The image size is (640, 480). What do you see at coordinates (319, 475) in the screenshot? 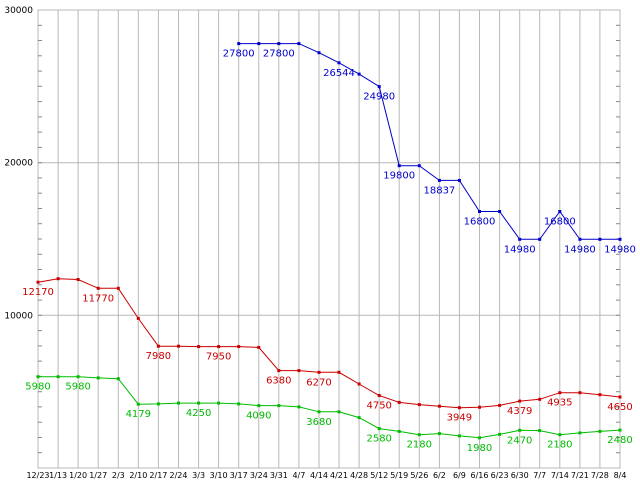
I see `x-tick-label: 4/14` at bounding box center [319, 475].